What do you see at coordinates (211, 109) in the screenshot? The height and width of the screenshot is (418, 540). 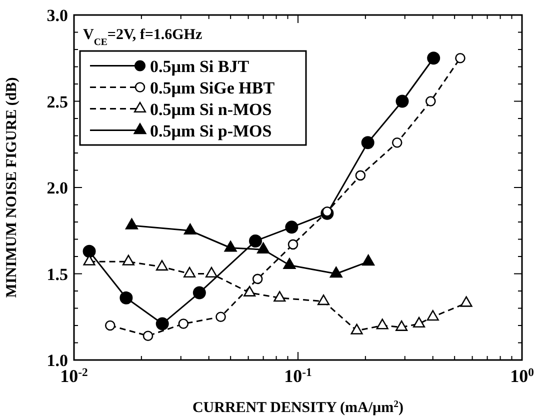 I see `legend-label: 0.5µm Si n-MOS` at bounding box center [211, 109].